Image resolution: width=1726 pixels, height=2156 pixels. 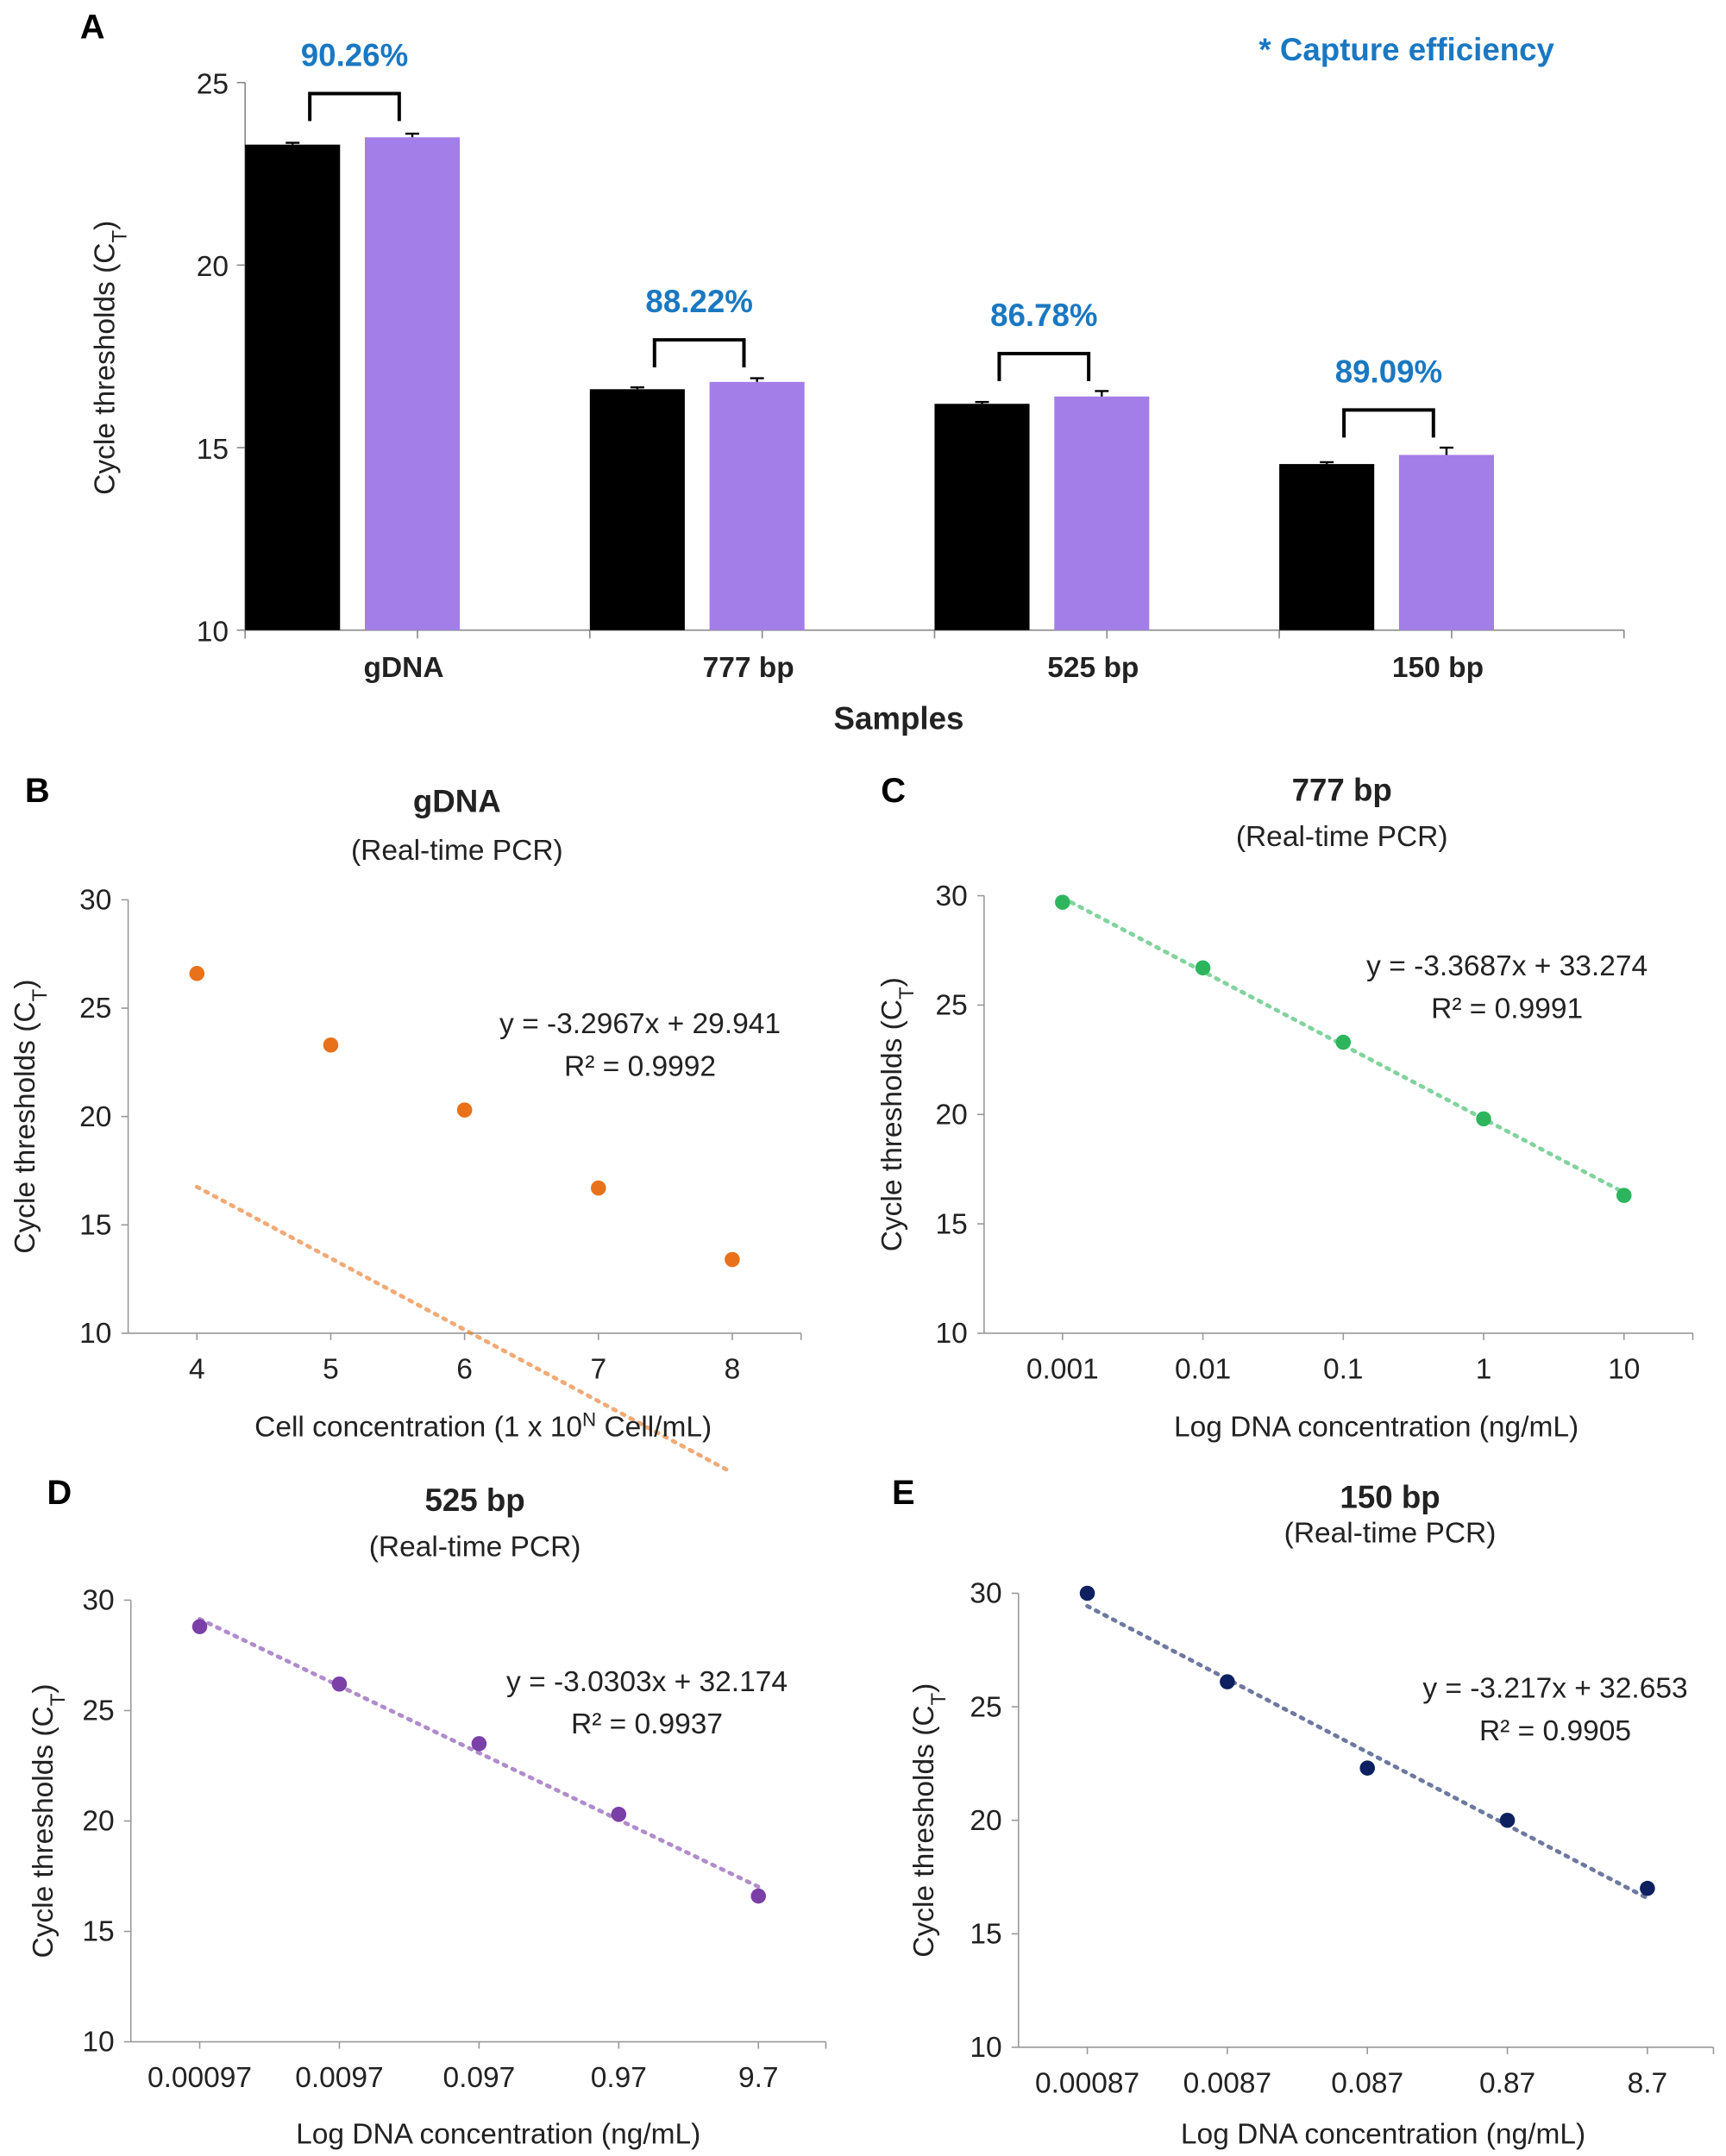 What do you see at coordinates (60, 1493) in the screenshot?
I see `panel-letter-d: D` at bounding box center [60, 1493].